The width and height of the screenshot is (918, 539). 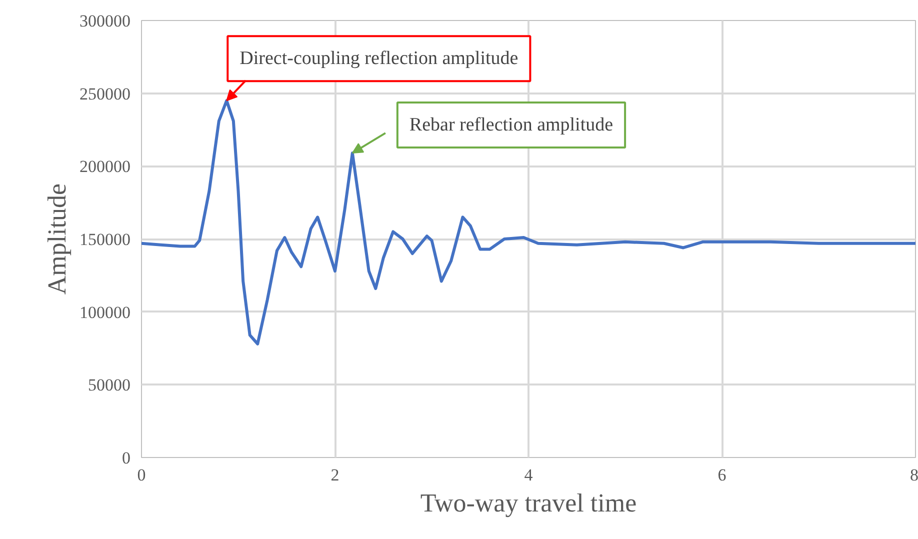 What do you see at coordinates (105, 94) in the screenshot?
I see `y-tick-label: 250000` at bounding box center [105, 94].